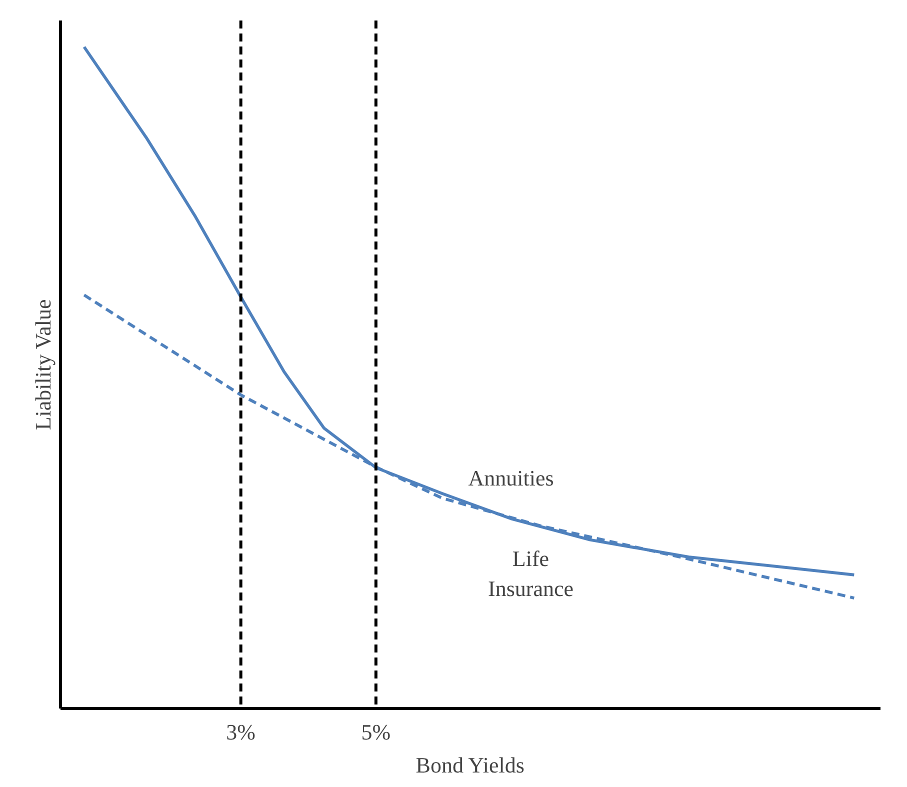 The width and height of the screenshot is (907, 787). I want to click on y-axis-title: Liability Value, so click(43, 364).